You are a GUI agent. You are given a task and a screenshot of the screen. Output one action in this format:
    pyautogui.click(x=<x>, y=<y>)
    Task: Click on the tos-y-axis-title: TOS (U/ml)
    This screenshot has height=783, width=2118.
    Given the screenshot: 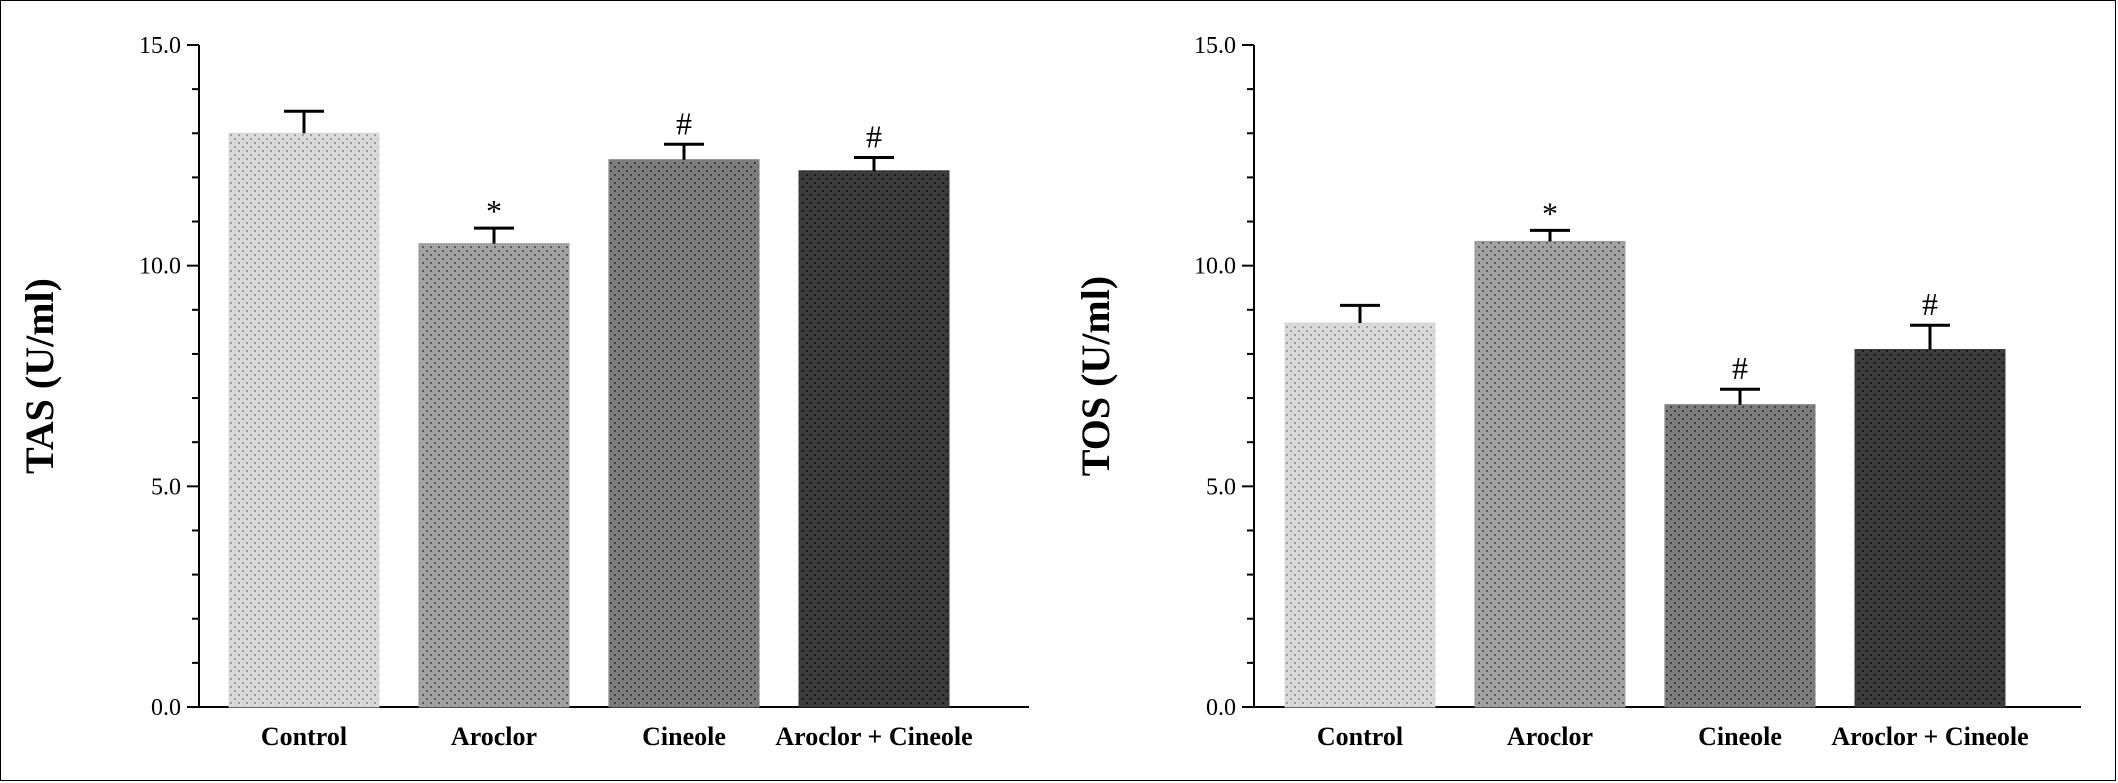 What is the action you would take?
    pyautogui.click(x=1095, y=376)
    